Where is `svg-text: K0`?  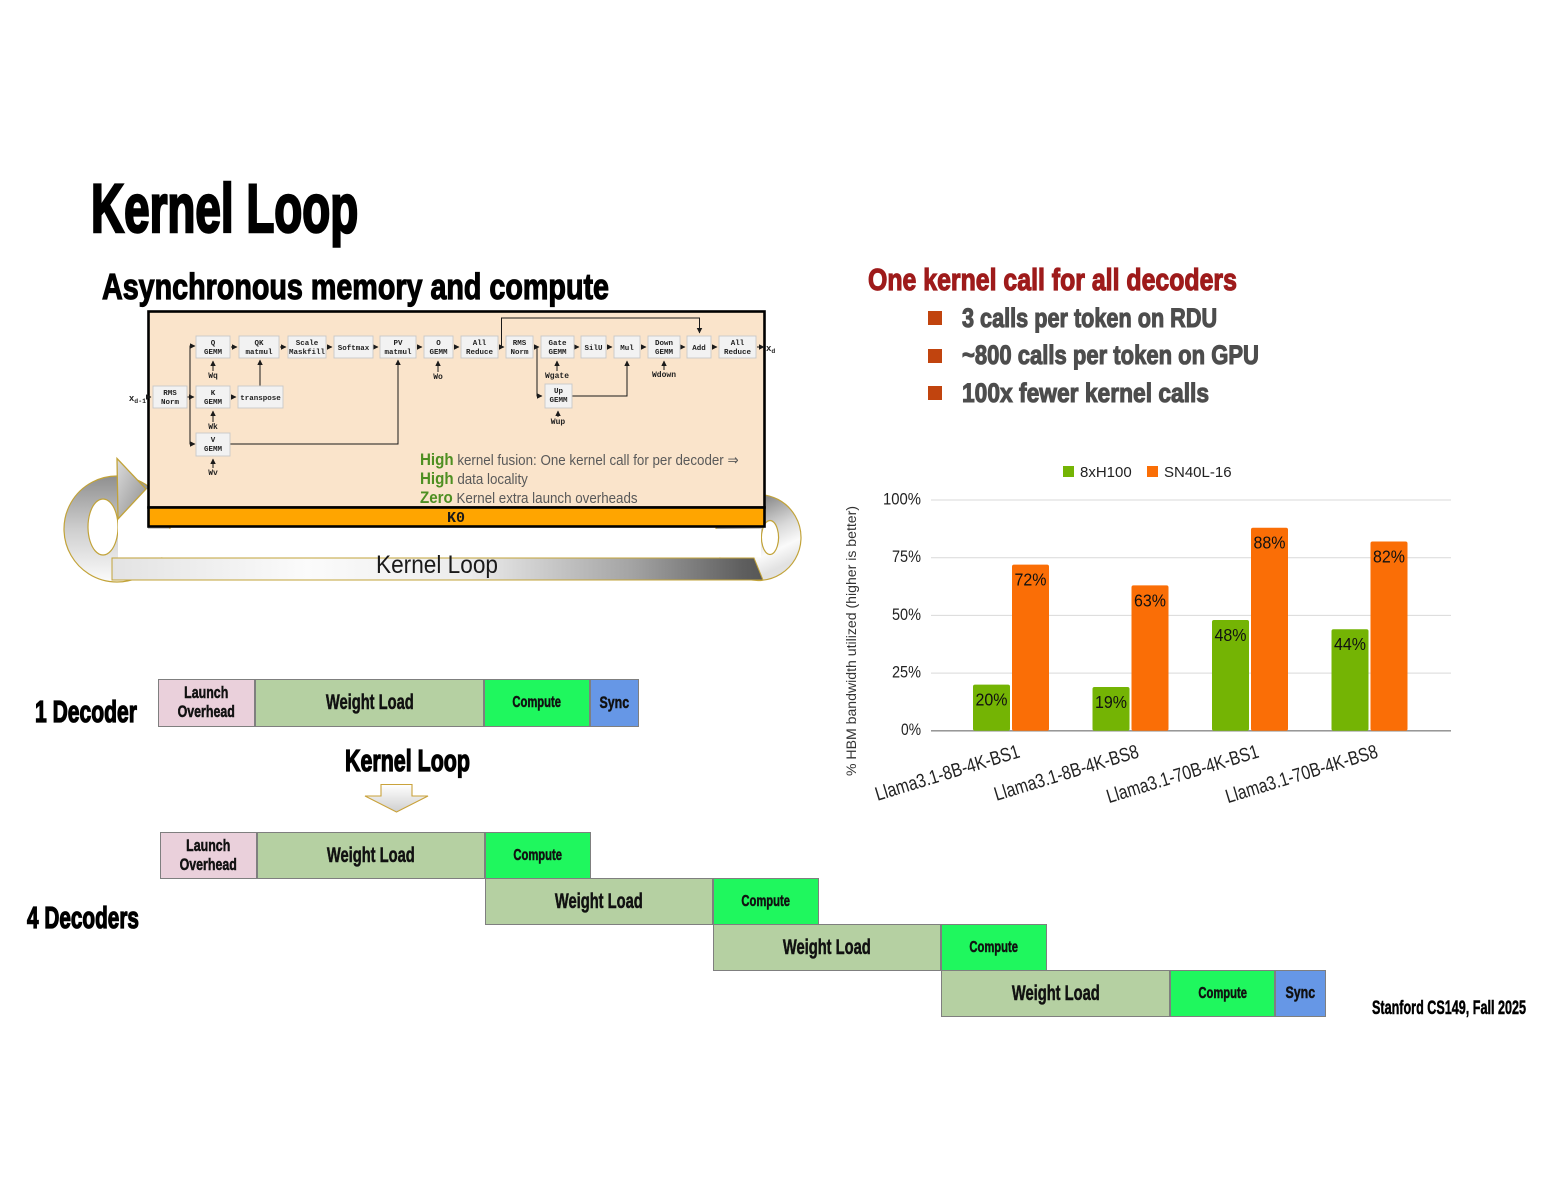
svg-text: K0 is located at coordinates (456, 518).